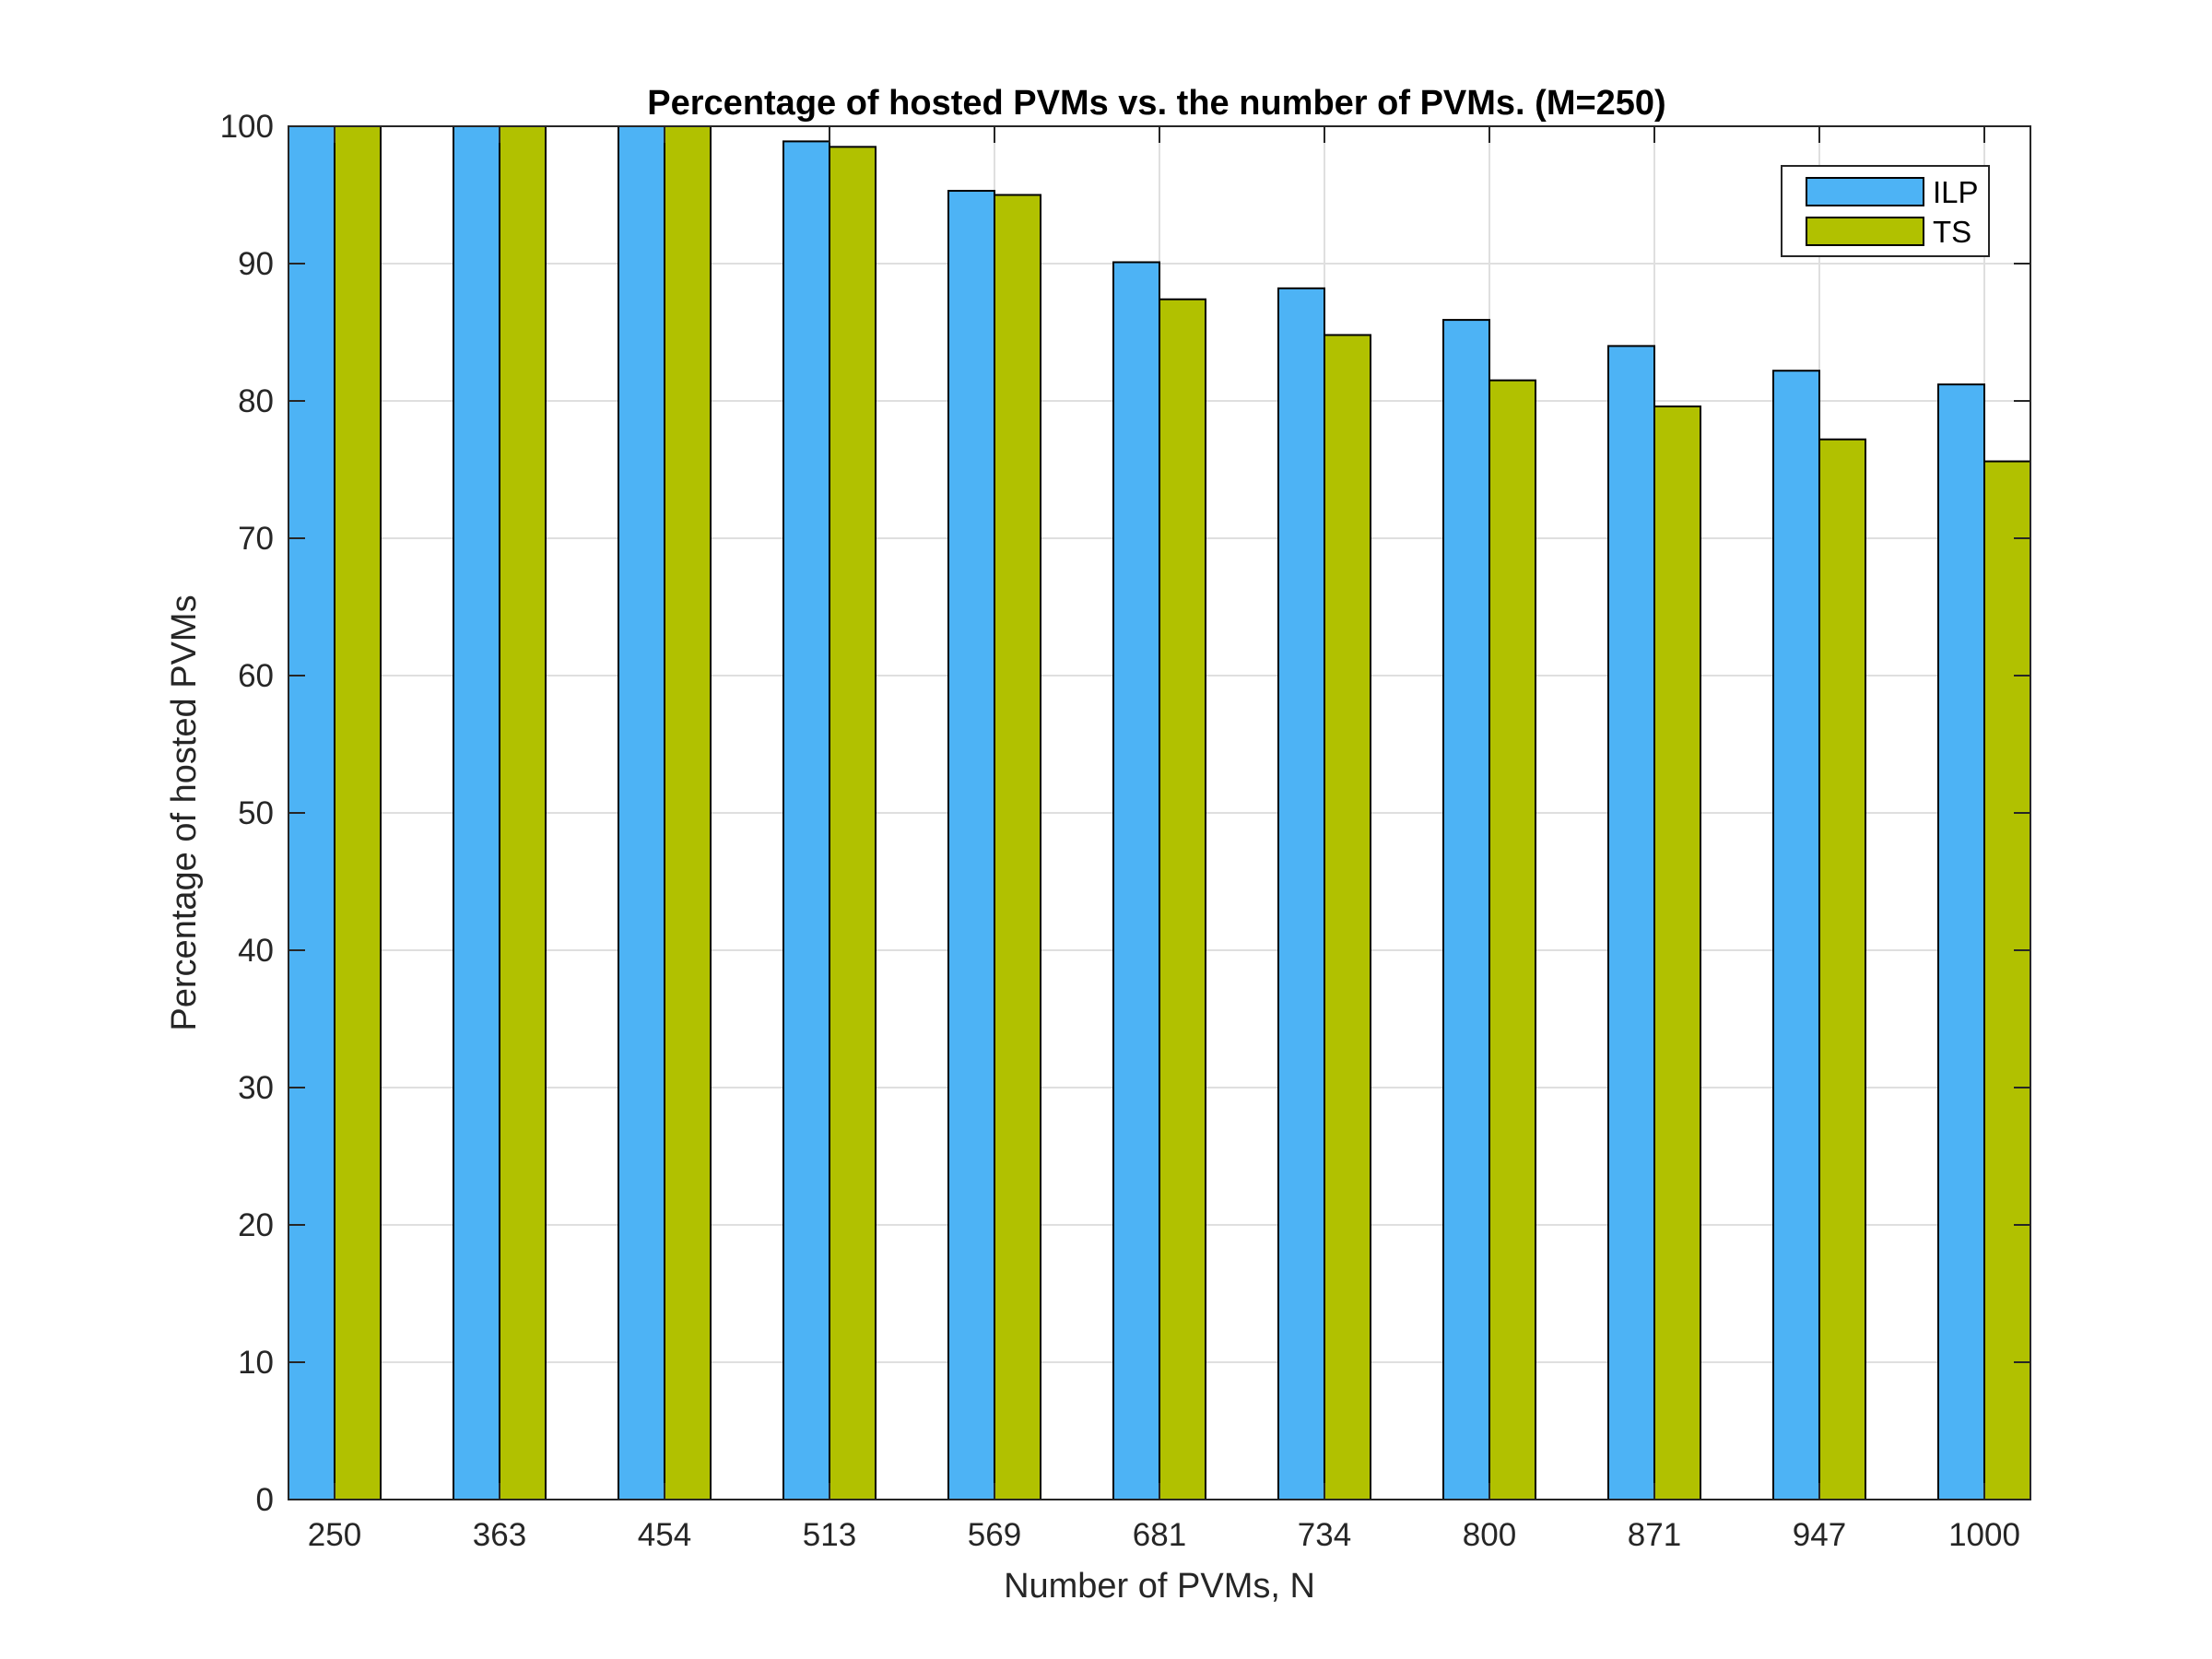  I want to click on x-tick-label: 250, so click(334, 1535).